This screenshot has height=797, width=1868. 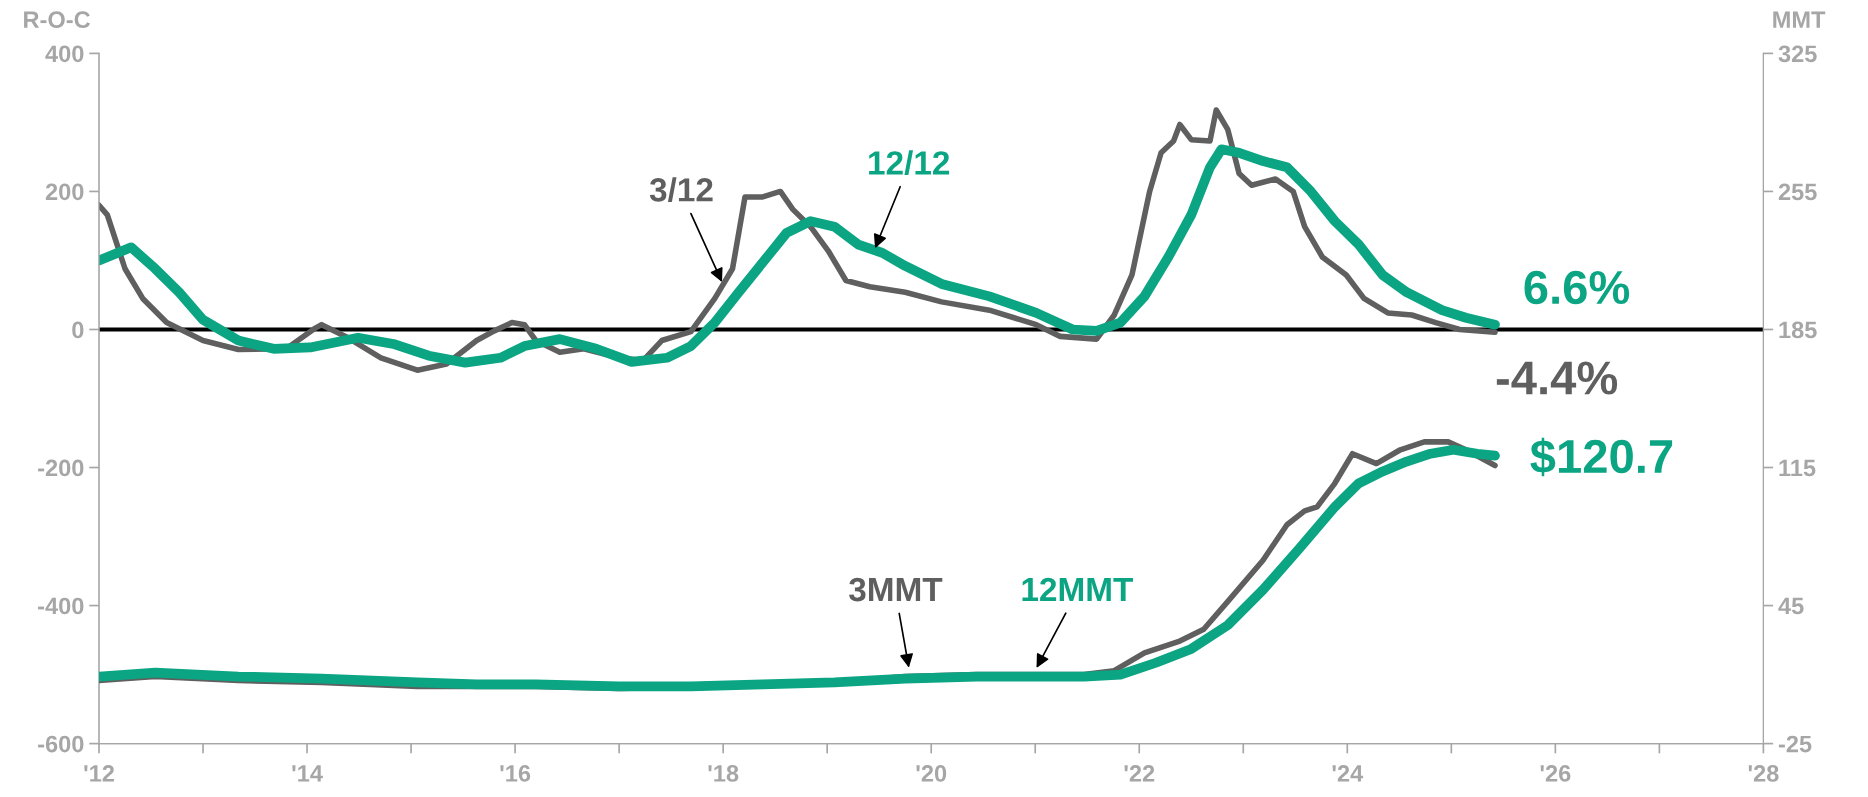 I want to click on x-tick-label: '26, so click(x=1555, y=773).